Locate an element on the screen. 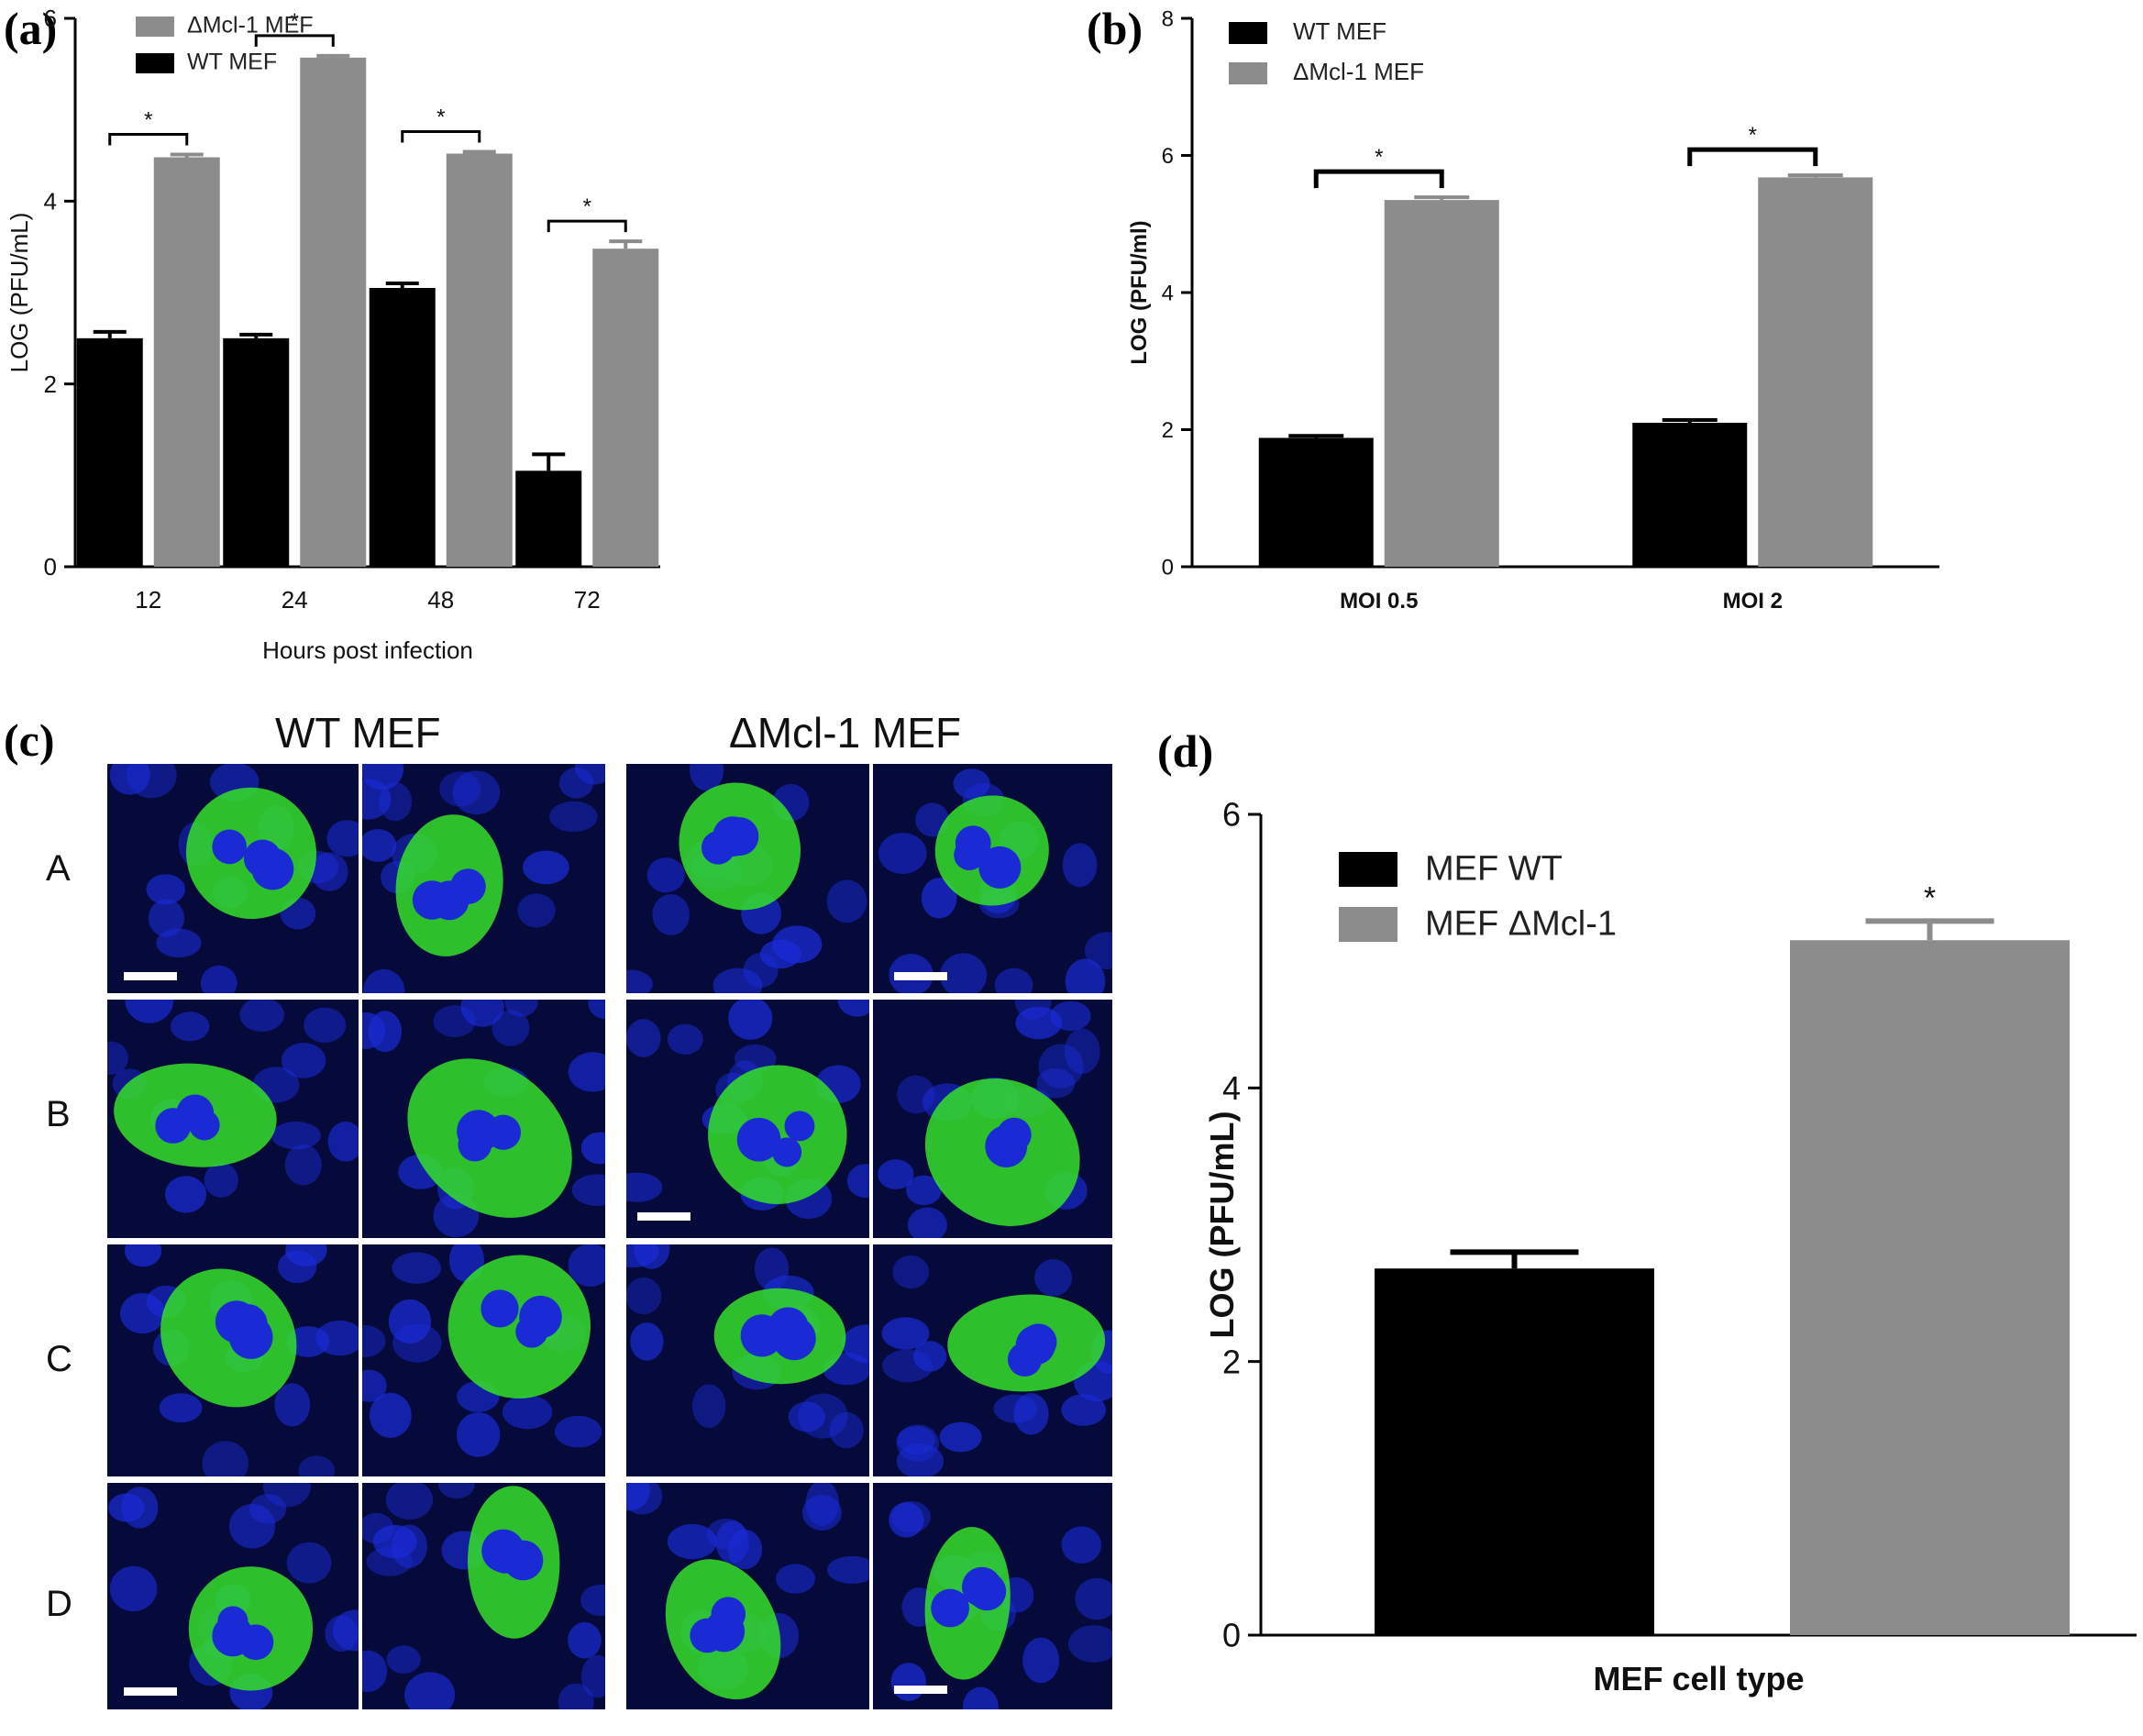  panel-label-c: (c) is located at coordinates (29, 740).